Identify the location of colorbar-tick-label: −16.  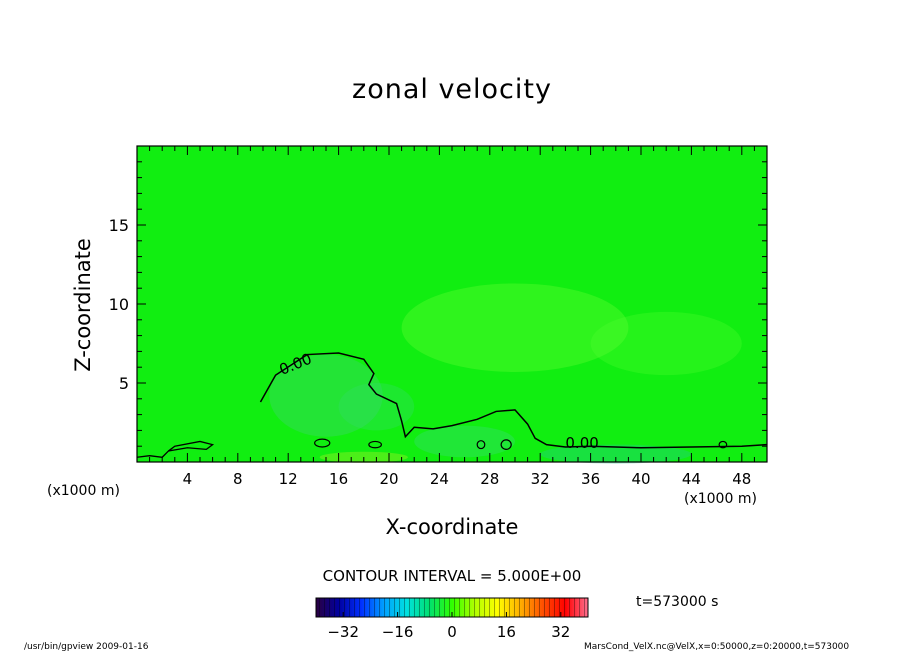
(398, 632).